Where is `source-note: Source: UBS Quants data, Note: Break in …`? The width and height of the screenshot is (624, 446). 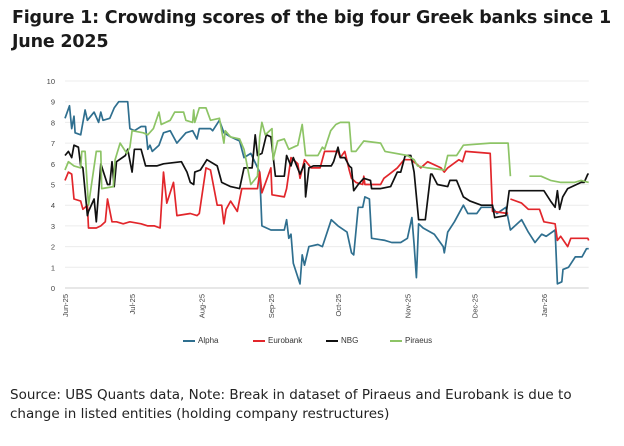
source-note: Source: UBS Quants data, Note: Break in … is located at coordinates (291, 404).